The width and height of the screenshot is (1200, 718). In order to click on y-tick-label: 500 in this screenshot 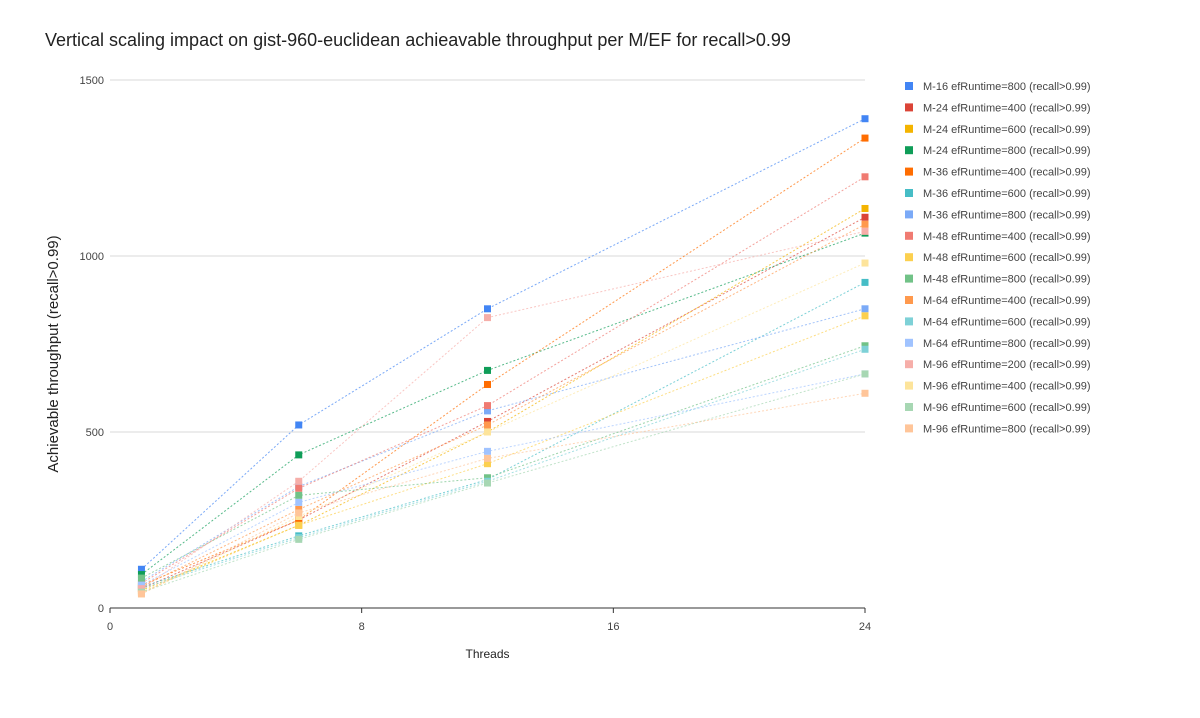, I will do `click(95, 433)`.